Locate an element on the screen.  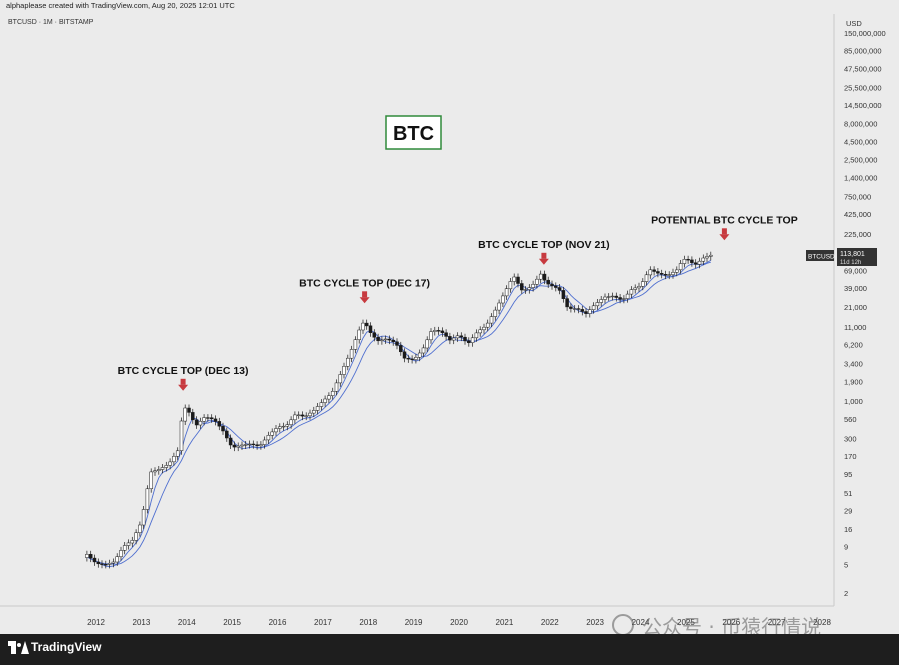
axis-currency-label: USD is located at coordinates (854, 23).